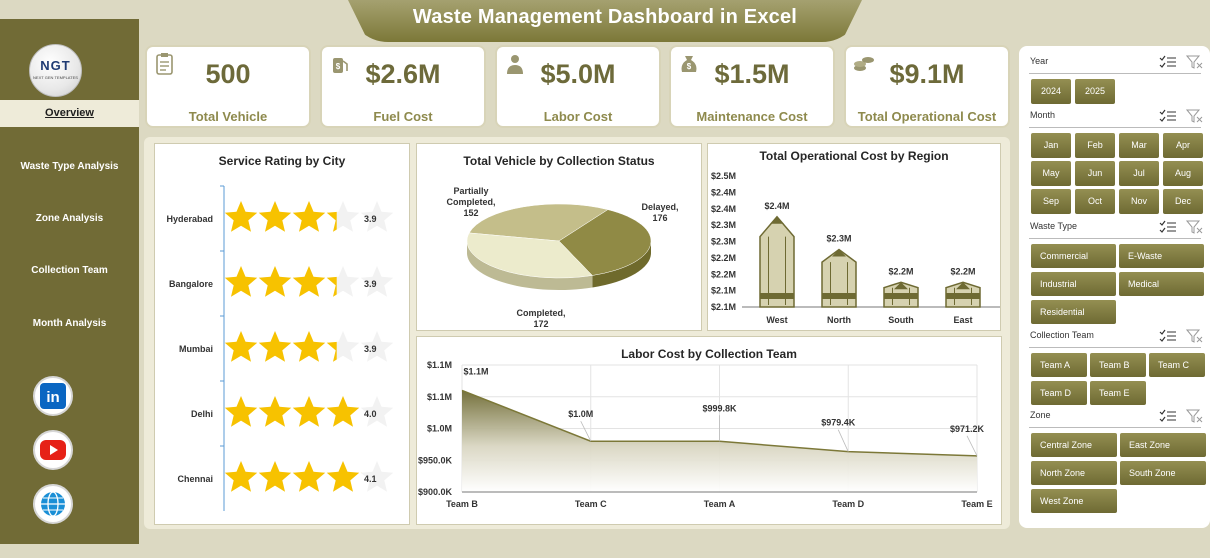 This screenshot has width=1210, height=558. I want to click on labor-value-label: $999.8K, so click(719, 408).